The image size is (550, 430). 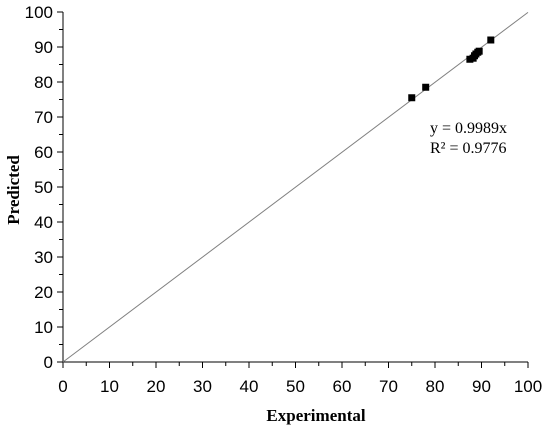 I want to click on x-tick-label: 90, so click(x=481, y=386).